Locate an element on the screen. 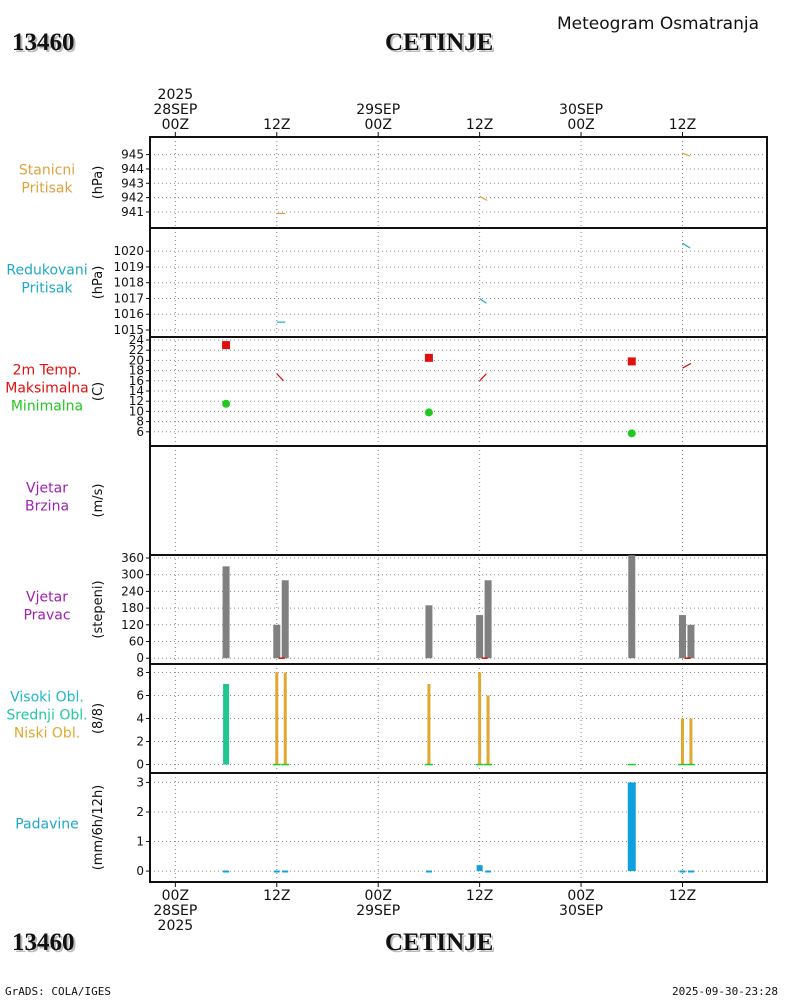  y-axis-unit: (m/s) is located at coordinates (98, 501).